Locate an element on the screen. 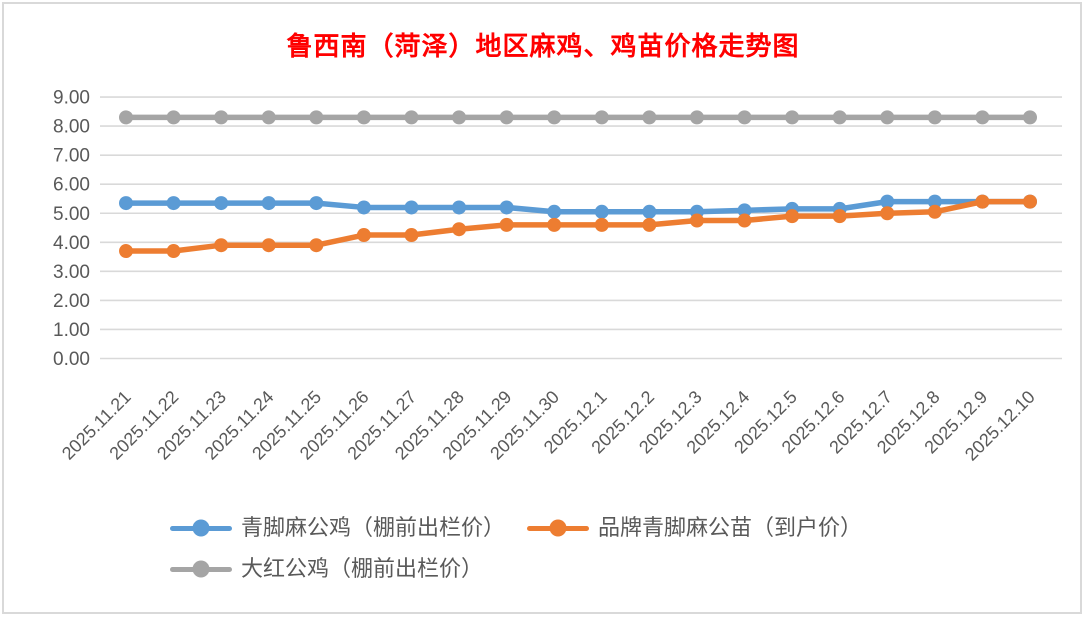 The image size is (1086, 617). y-tick-label: 1.00 is located at coordinates (71, 330).